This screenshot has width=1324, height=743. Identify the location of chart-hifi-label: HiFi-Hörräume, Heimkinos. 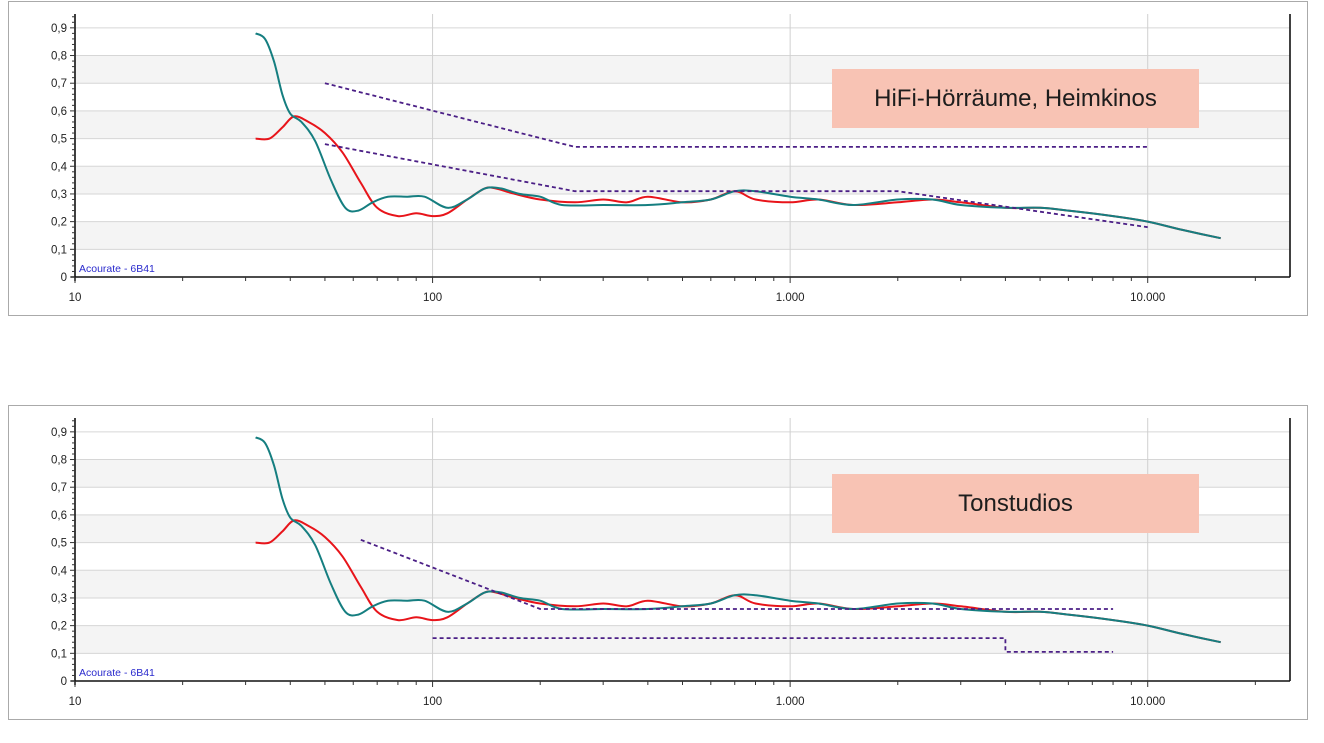
(1015, 98).